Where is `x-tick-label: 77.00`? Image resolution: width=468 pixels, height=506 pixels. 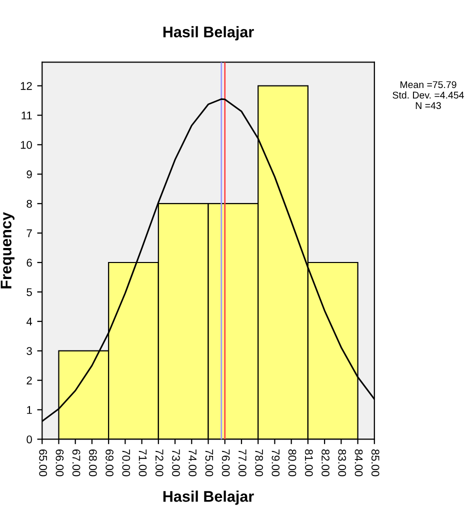
x-tick-label: 77.00 is located at coordinates (242, 463).